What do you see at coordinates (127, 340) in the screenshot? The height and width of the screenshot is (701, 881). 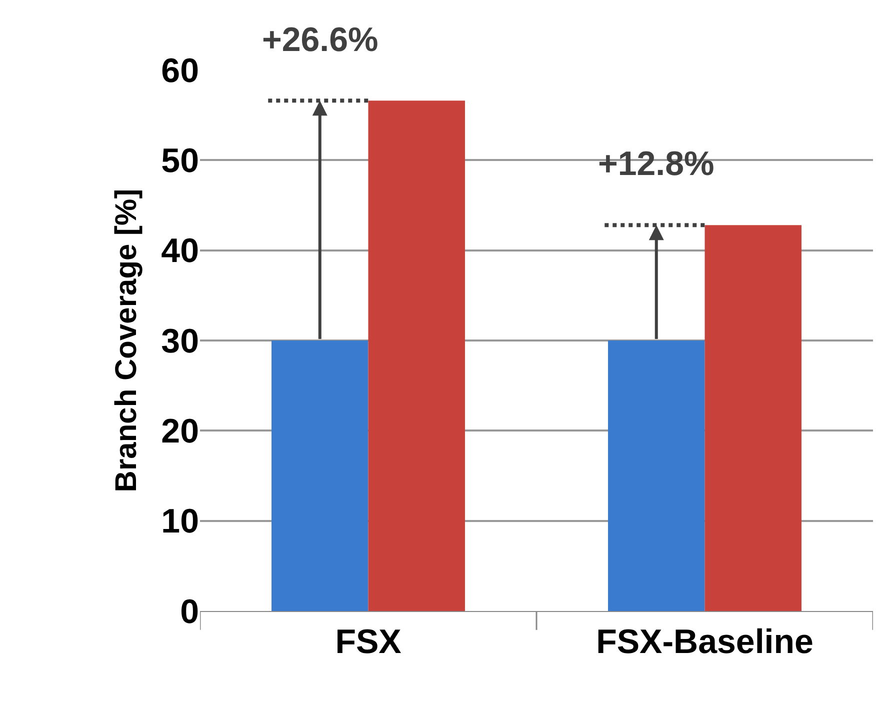 I see `y-axis-title: Branch Coverage [%]` at bounding box center [127, 340].